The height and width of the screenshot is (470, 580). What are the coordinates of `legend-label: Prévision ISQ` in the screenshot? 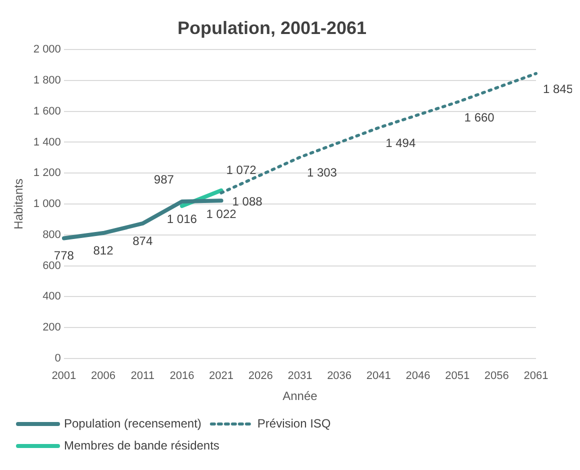 It's located at (294, 423).